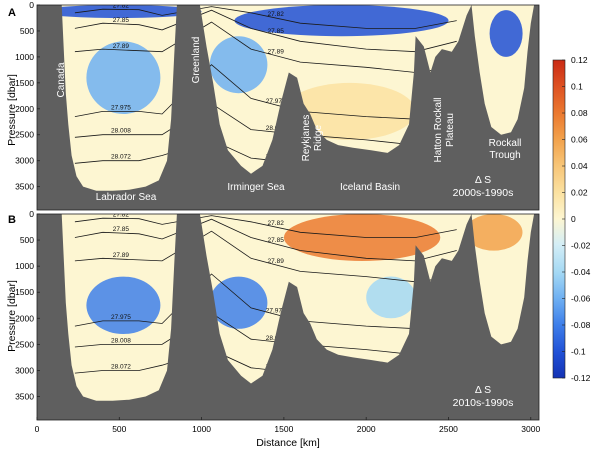  Describe the element at coordinates (581, 299) in the screenshot. I see `colorbar-tick-label: -0.06` at that location.